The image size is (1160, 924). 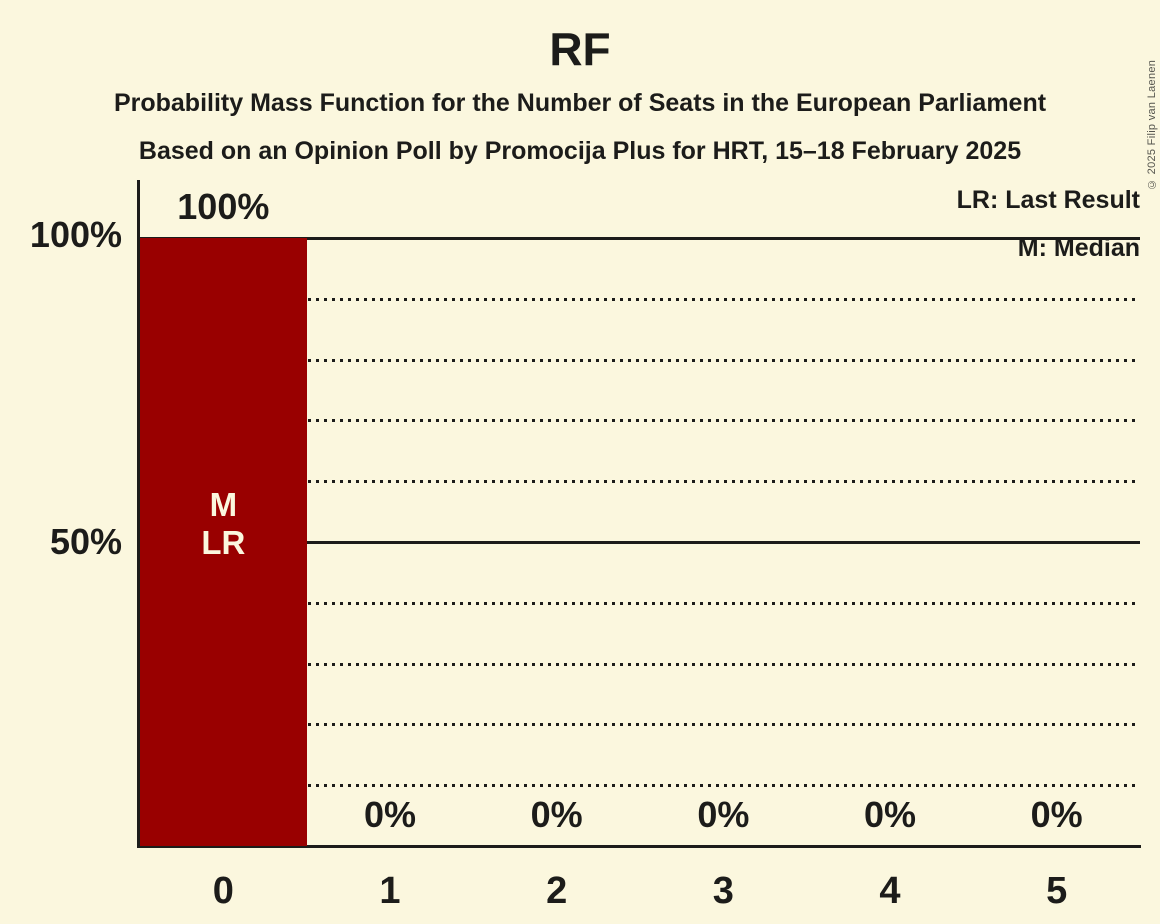 I want to click on value-label-seats-2: 0%, so click(x=556, y=814).